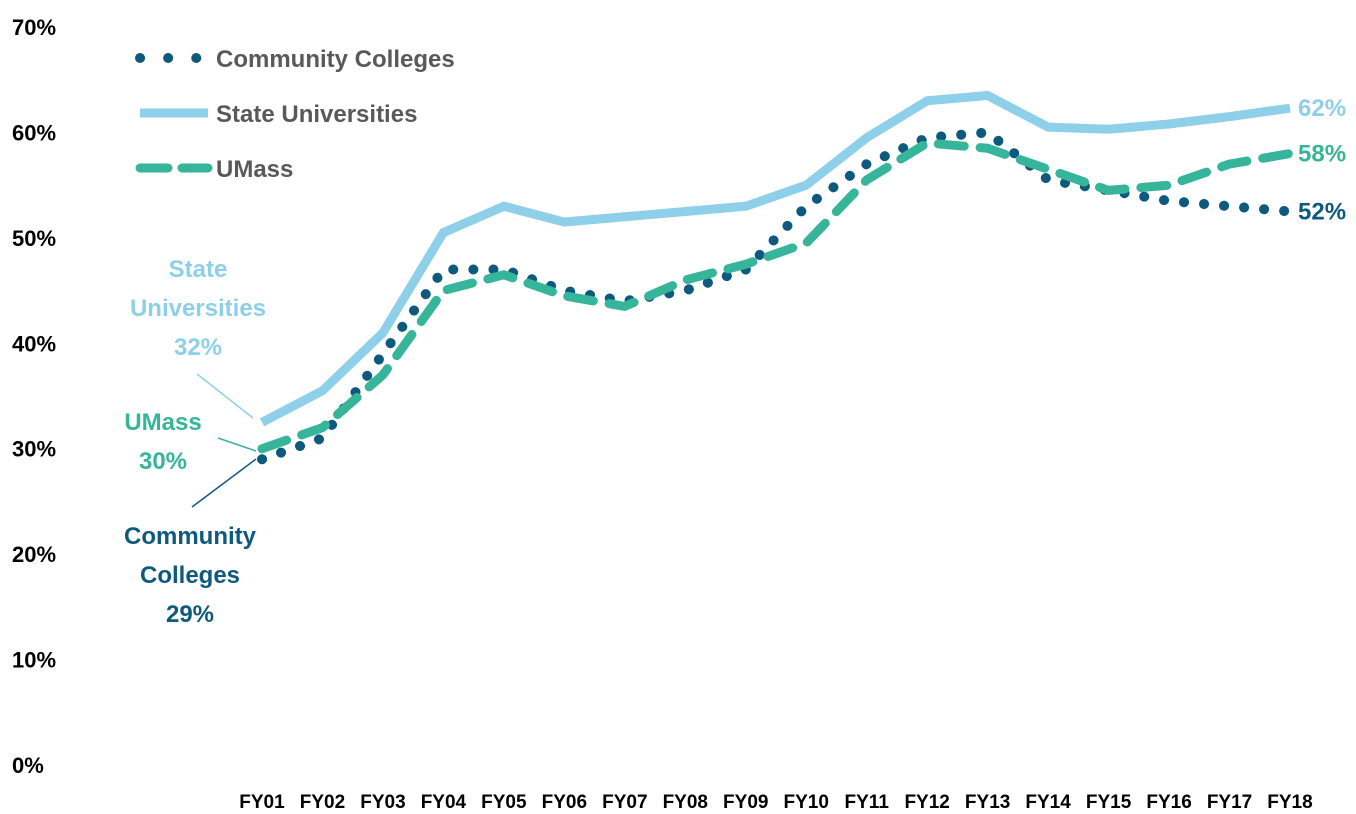 The image size is (1356, 814). What do you see at coordinates (1109, 802) in the screenshot?
I see `x-tick-label: FY15` at bounding box center [1109, 802].